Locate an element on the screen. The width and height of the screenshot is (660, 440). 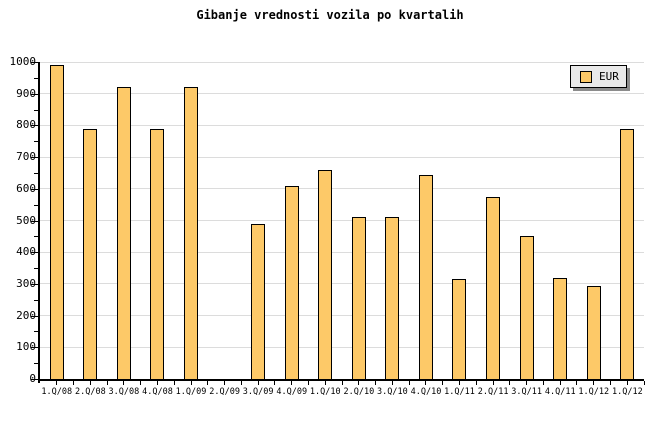
y-axis-tick-label: 300 is located at coordinates (26, 283).